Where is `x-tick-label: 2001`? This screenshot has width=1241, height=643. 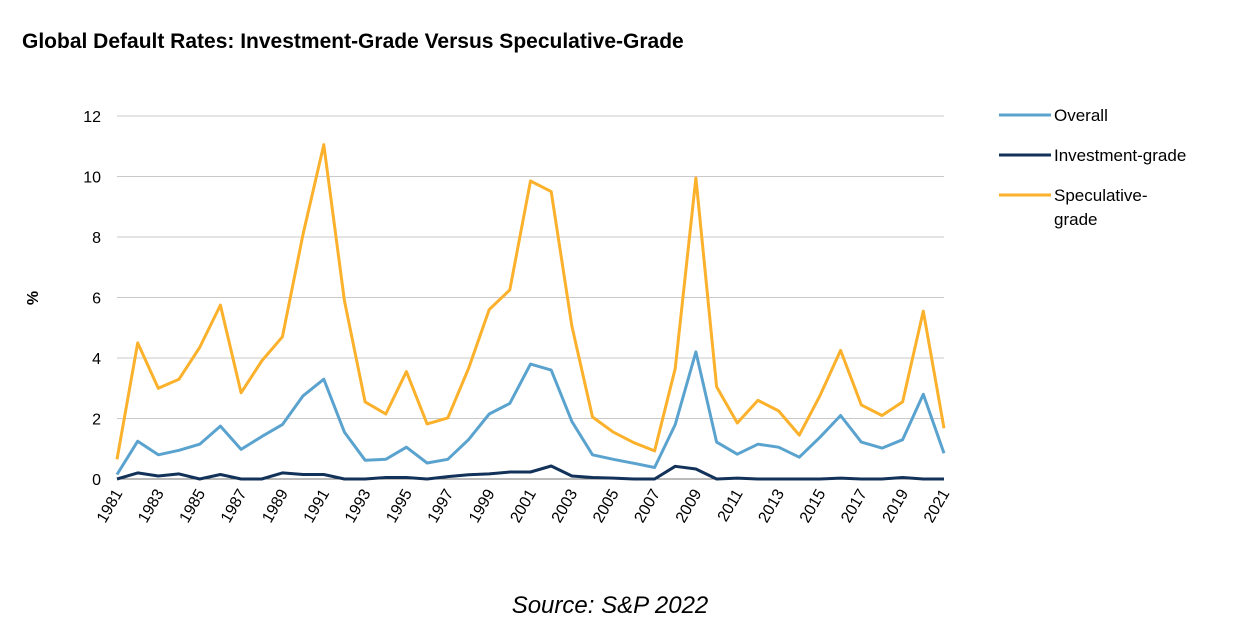 x-tick-label: 2001 is located at coordinates (523, 505).